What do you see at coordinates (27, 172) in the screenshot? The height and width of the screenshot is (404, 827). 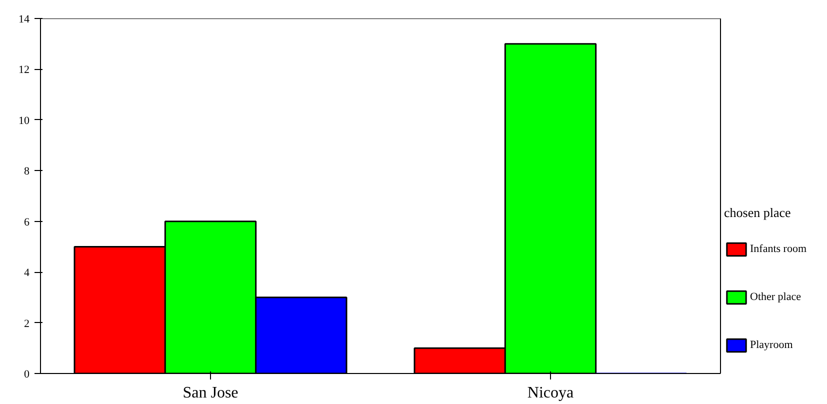 I see `y-tick-label: 8` at bounding box center [27, 172].